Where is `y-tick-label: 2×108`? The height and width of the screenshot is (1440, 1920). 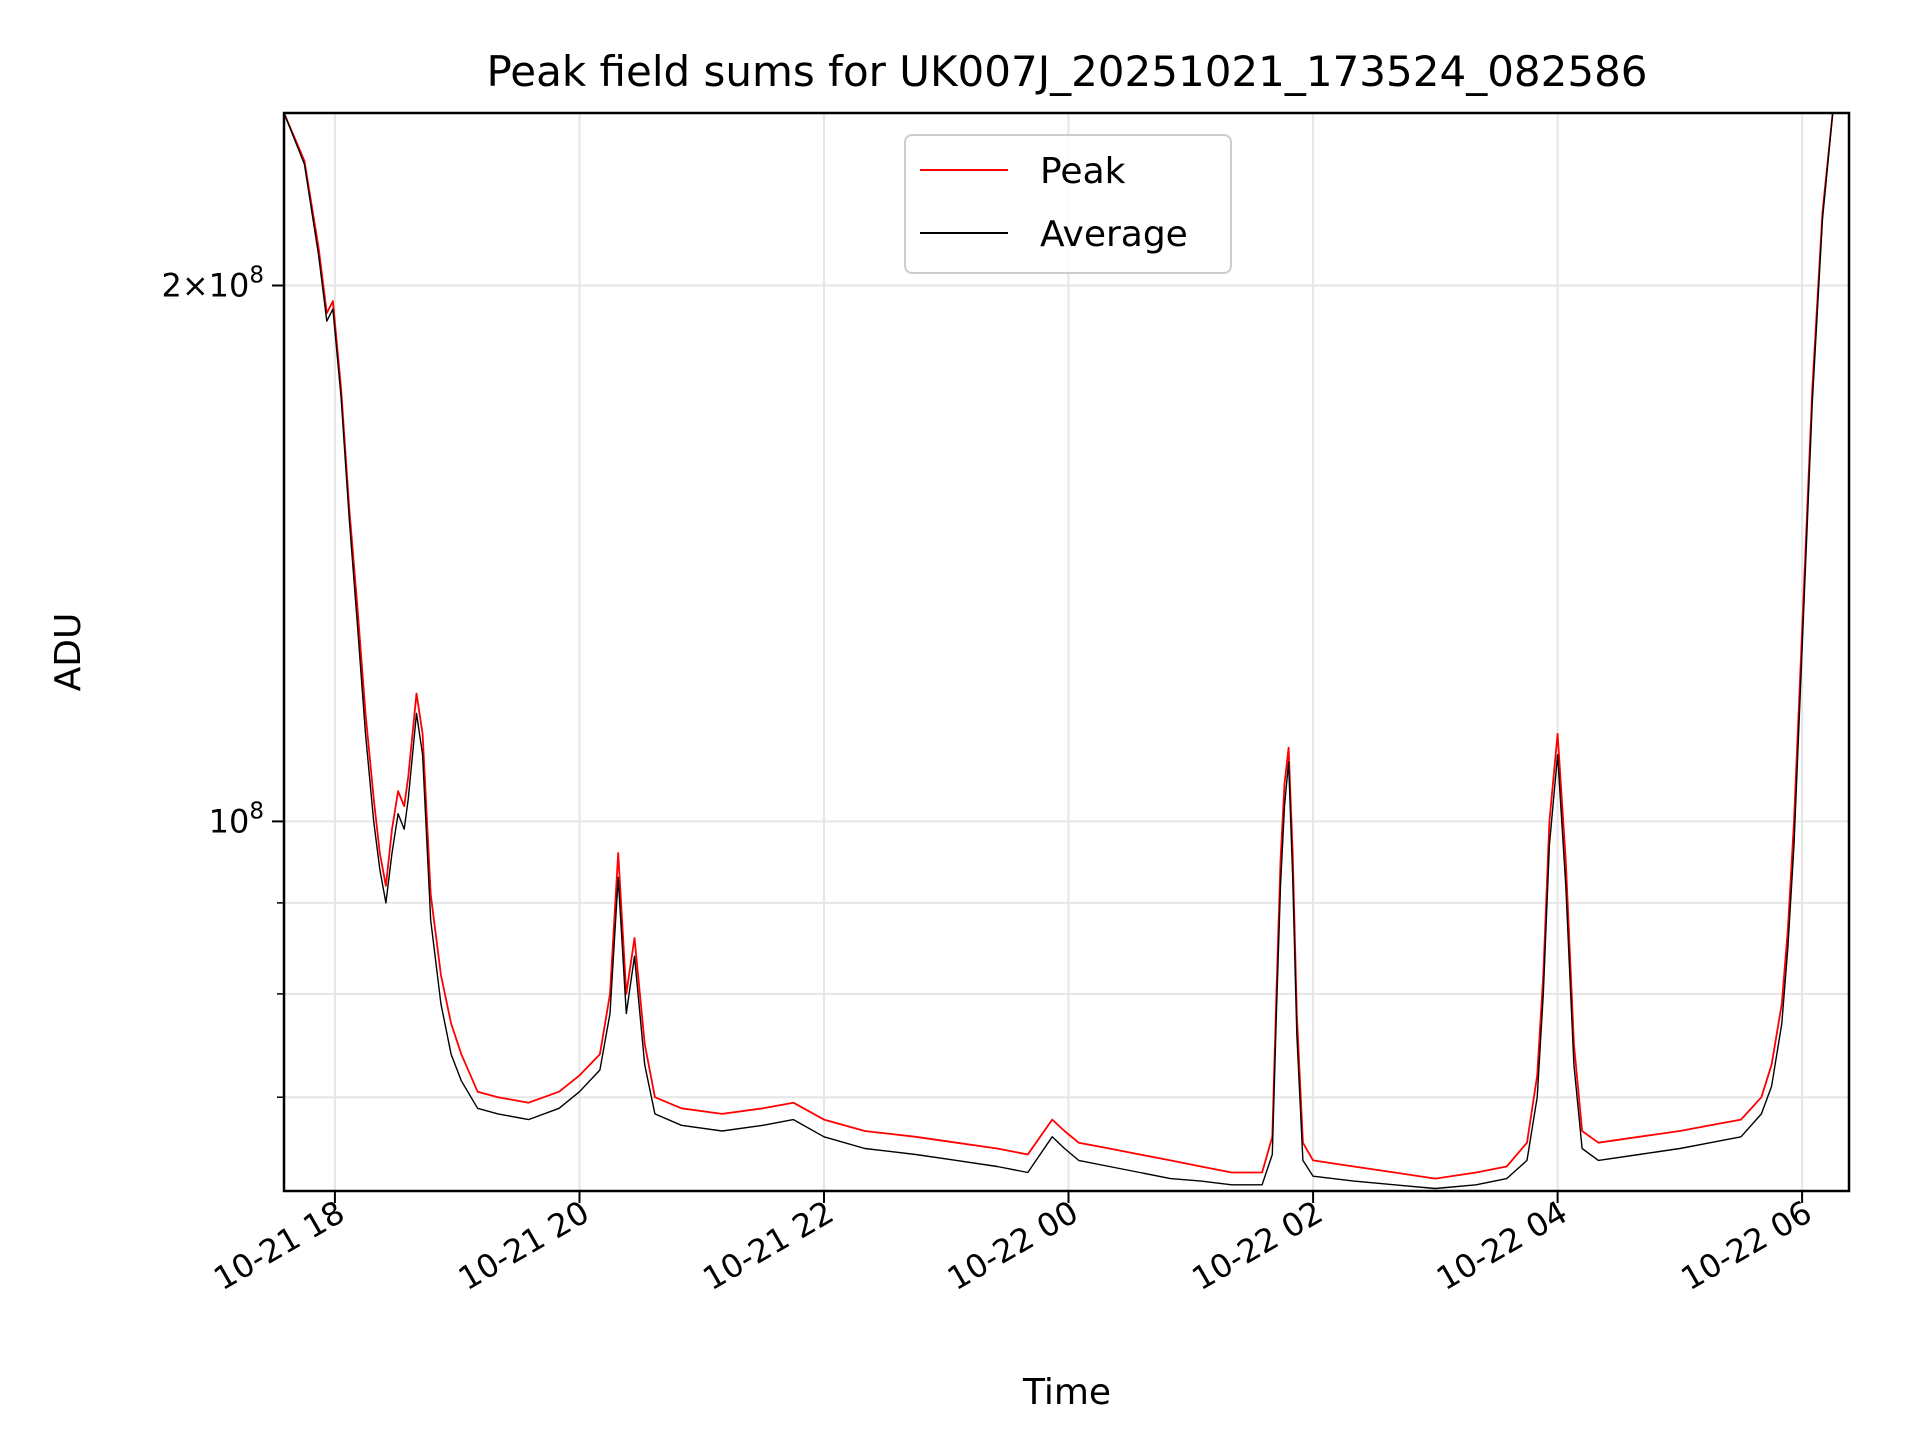 y-tick-label: 2×108 is located at coordinates (212, 284).